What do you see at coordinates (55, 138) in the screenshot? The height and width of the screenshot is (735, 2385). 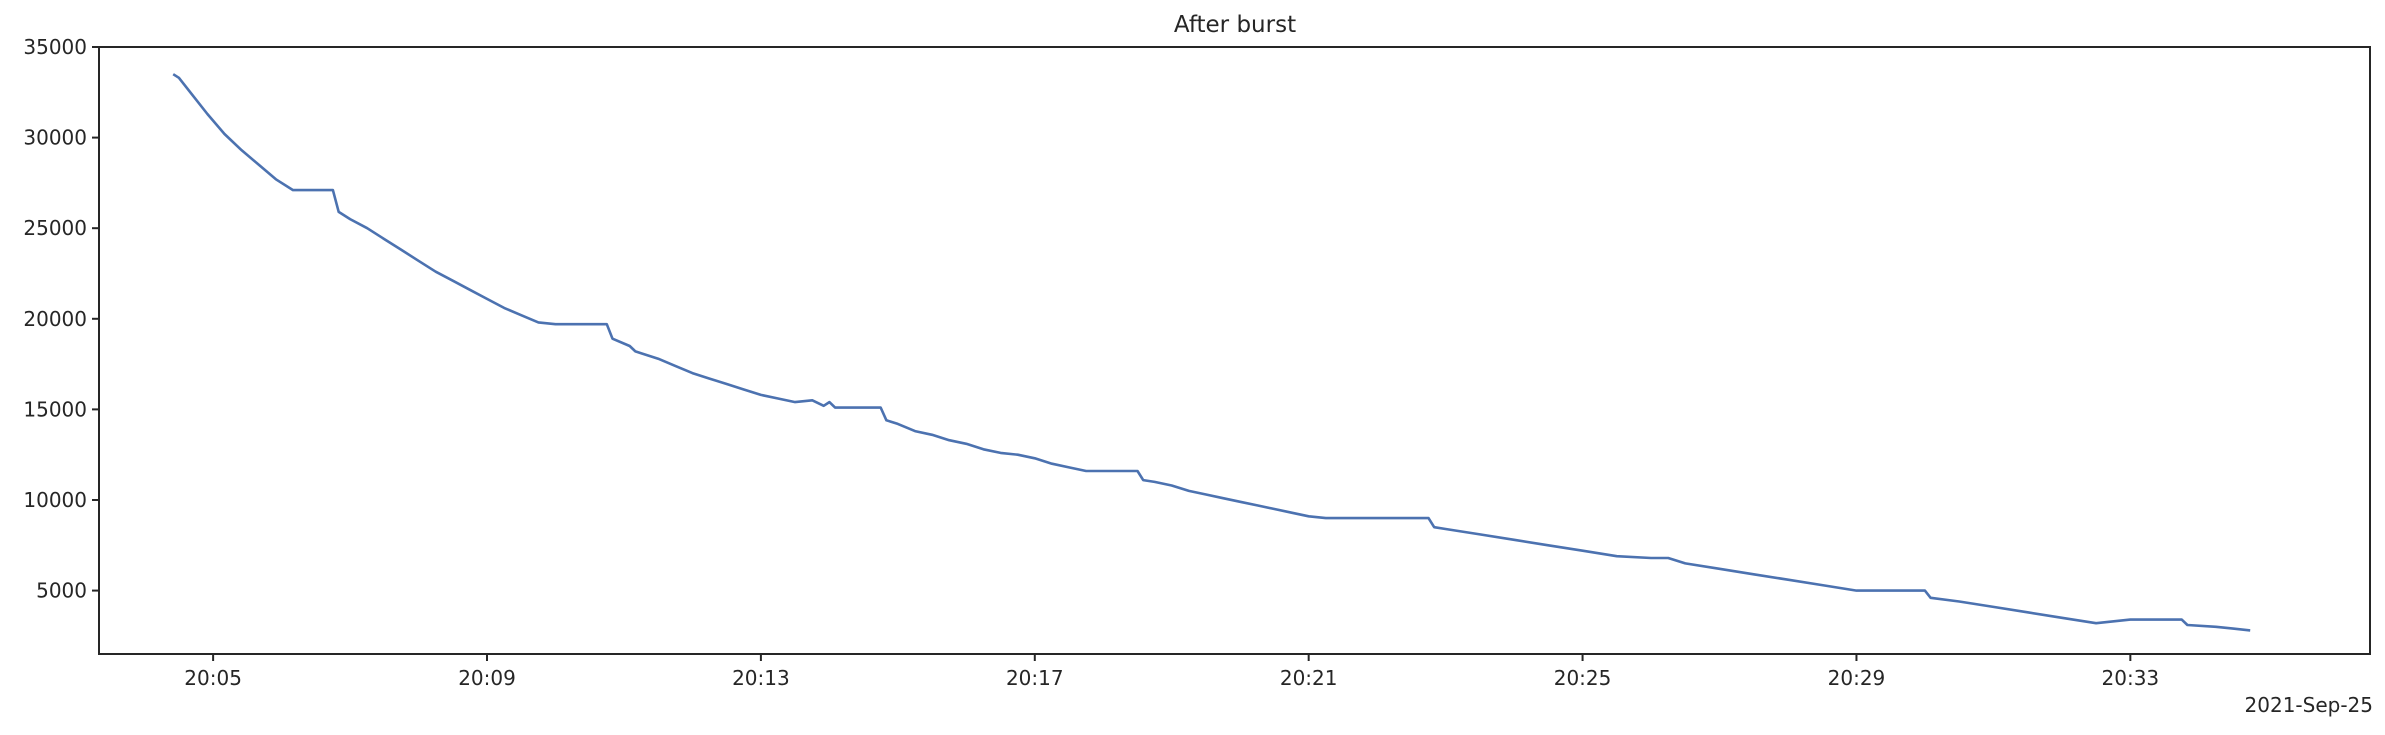 I see `y-tick-label: 30000` at bounding box center [55, 138].